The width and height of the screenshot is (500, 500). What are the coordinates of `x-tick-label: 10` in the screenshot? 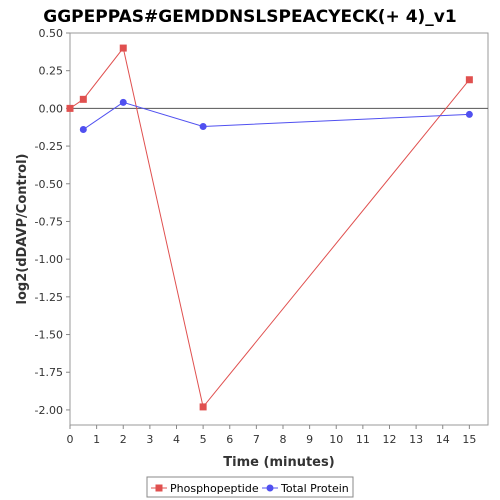 It's located at (336, 439).